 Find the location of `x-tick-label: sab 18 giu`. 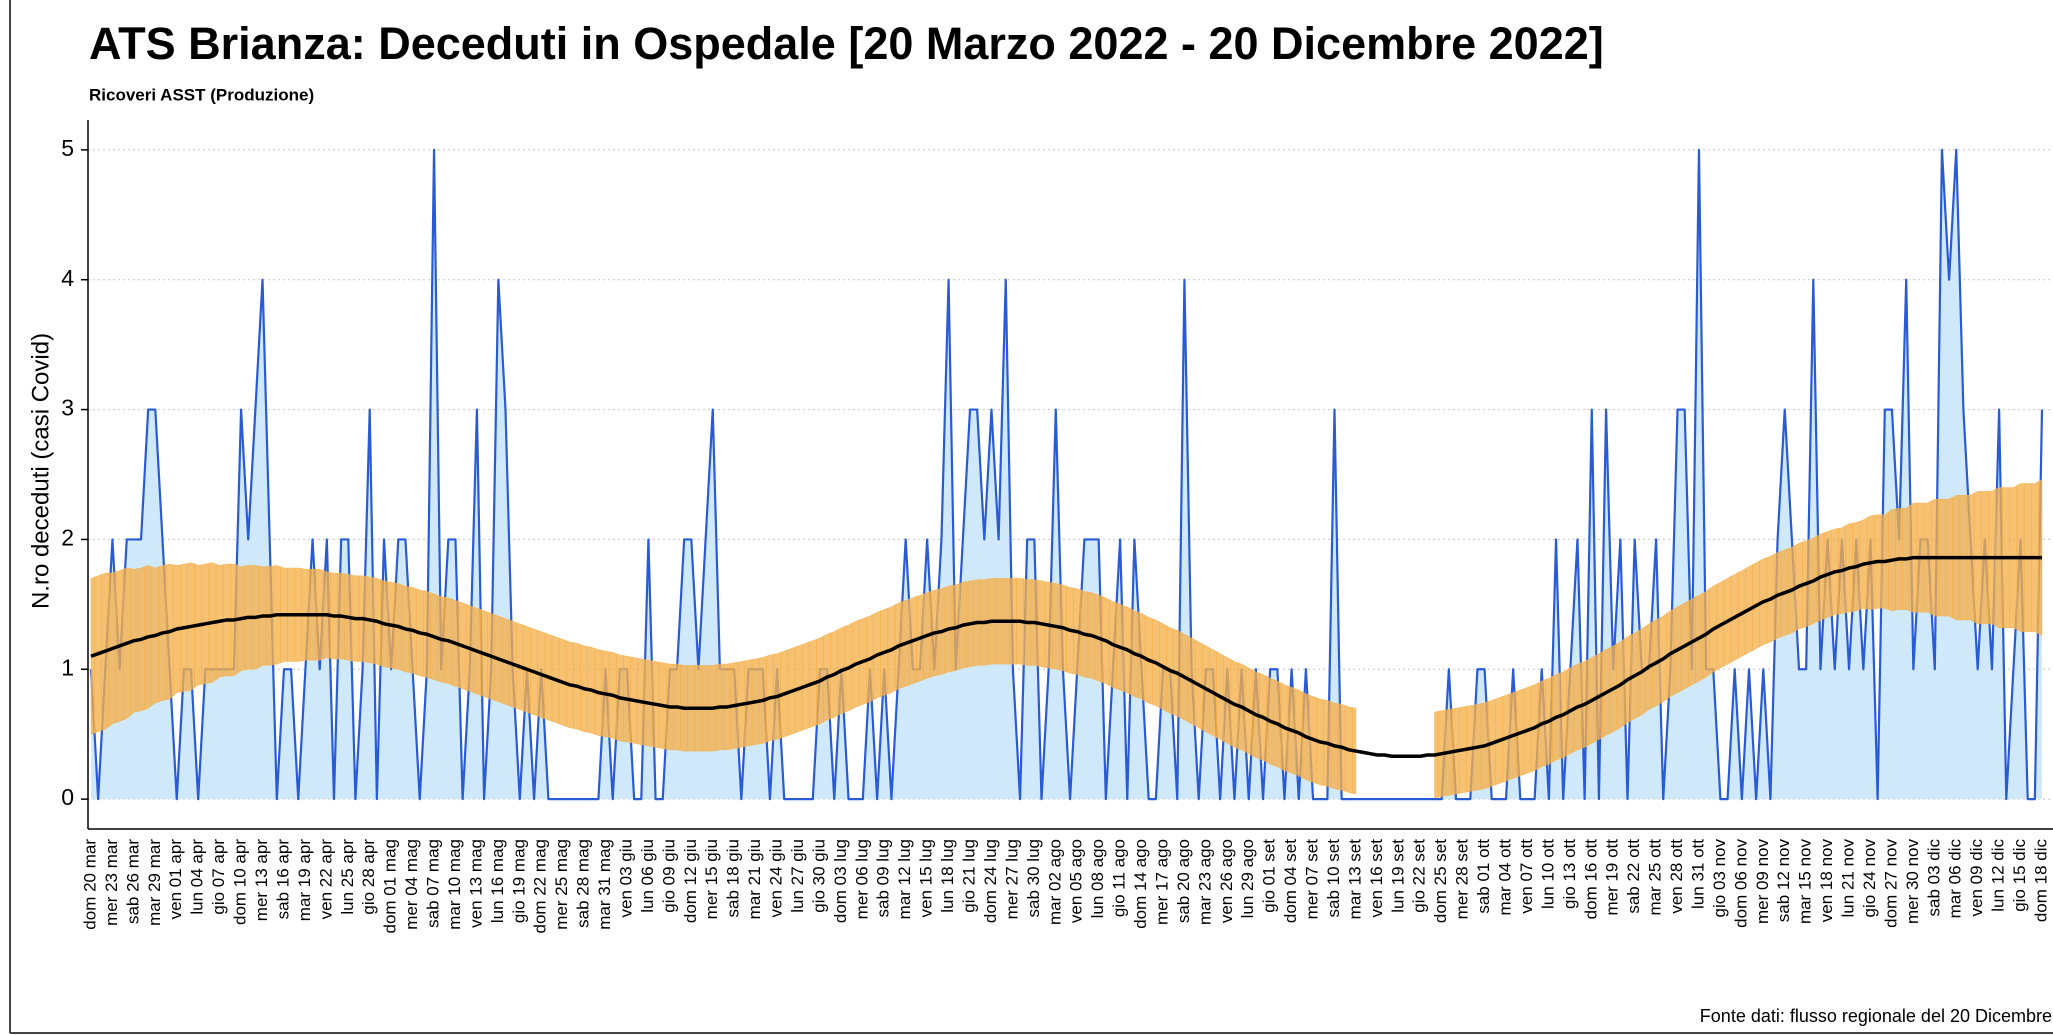

x-tick-label: sab 18 giu is located at coordinates (733, 878).